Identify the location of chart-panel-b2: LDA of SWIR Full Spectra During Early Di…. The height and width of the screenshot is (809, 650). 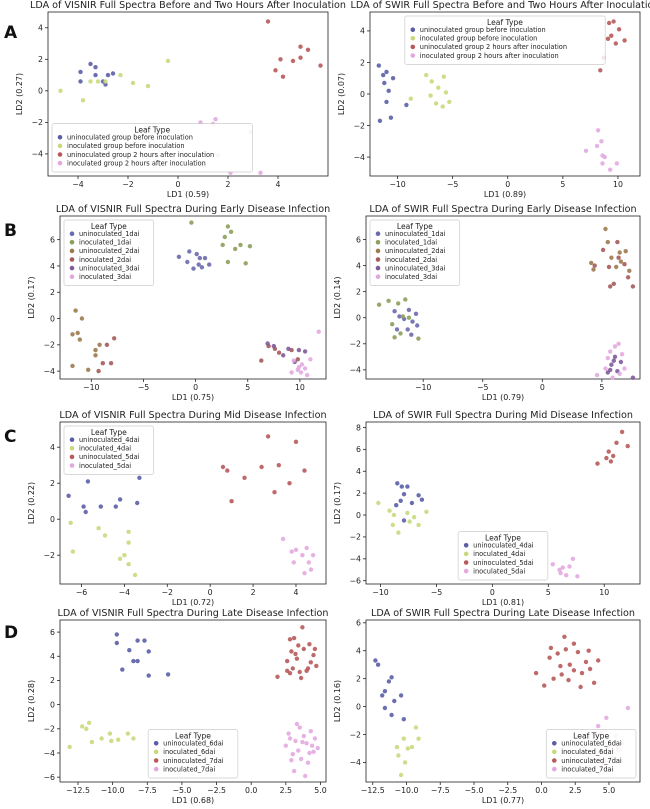
(487, 303).